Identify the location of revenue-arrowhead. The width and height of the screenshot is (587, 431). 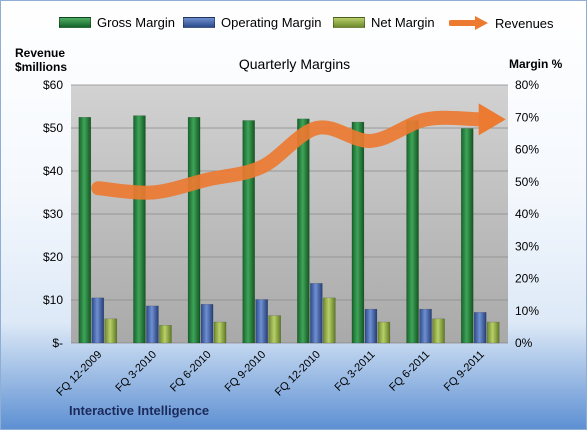
(492, 119).